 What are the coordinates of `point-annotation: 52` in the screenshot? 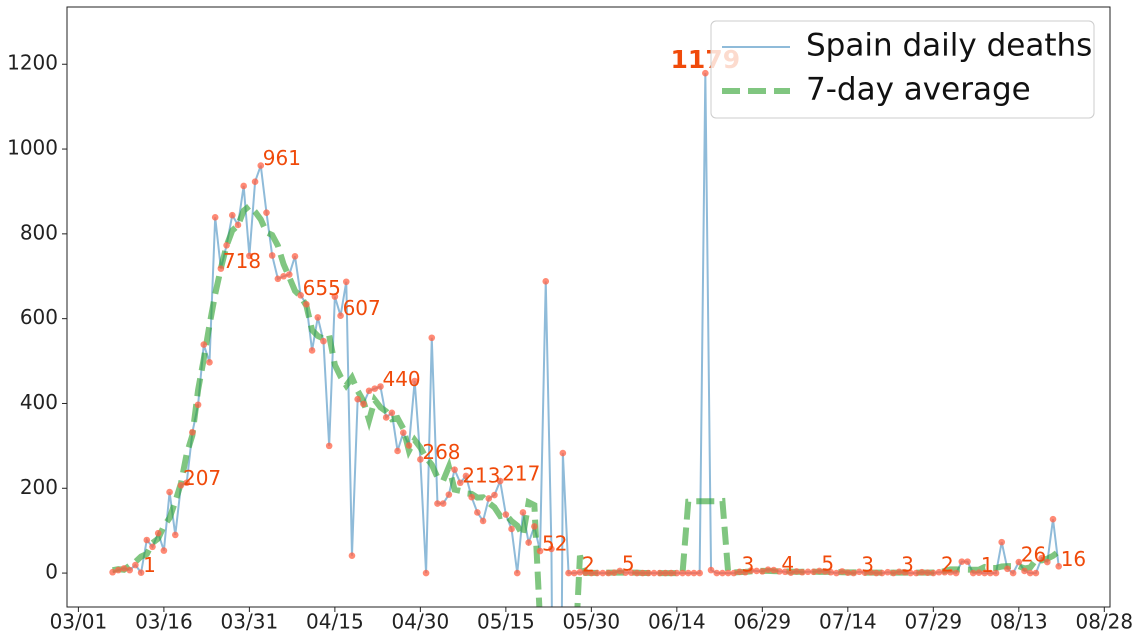 It's located at (554, 544).